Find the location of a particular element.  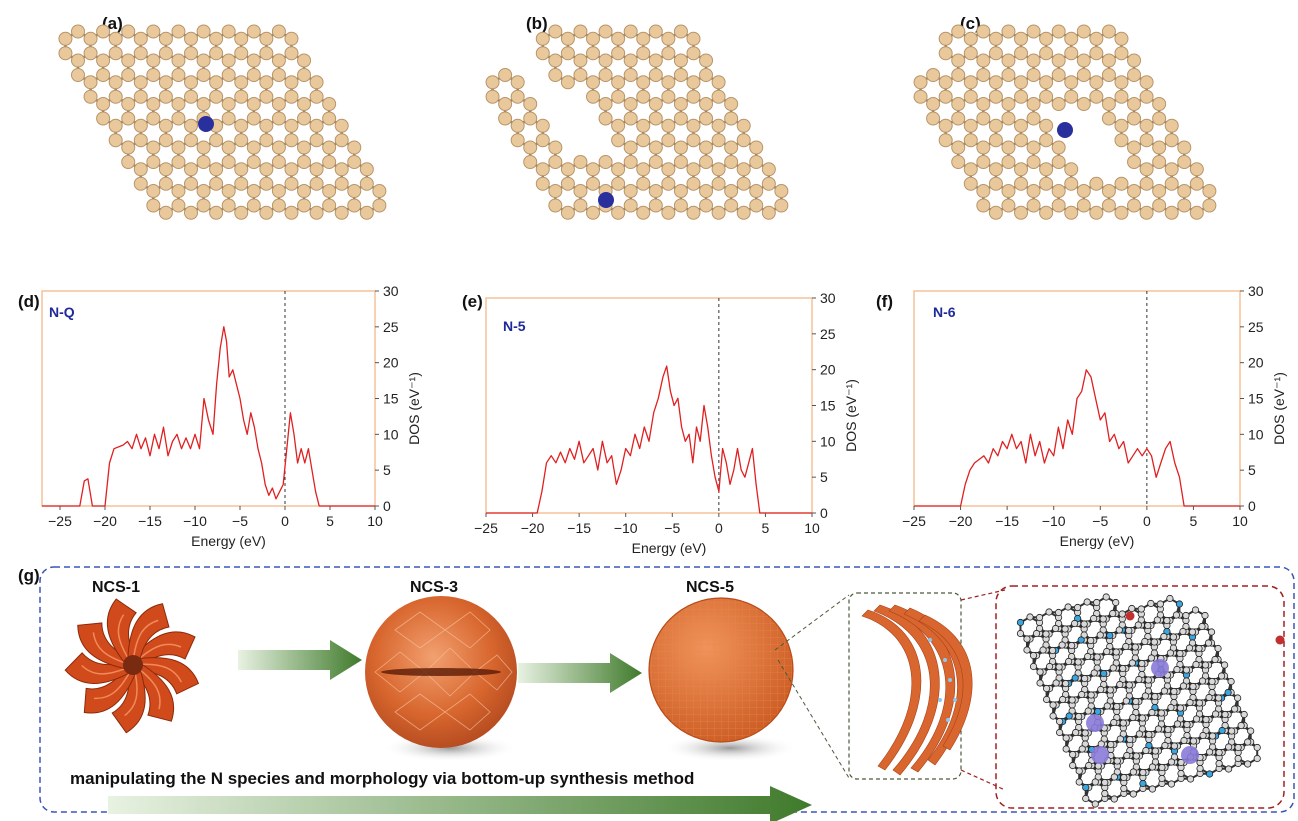

x-tick-label: 0 is located at coordinates (1147, 521).